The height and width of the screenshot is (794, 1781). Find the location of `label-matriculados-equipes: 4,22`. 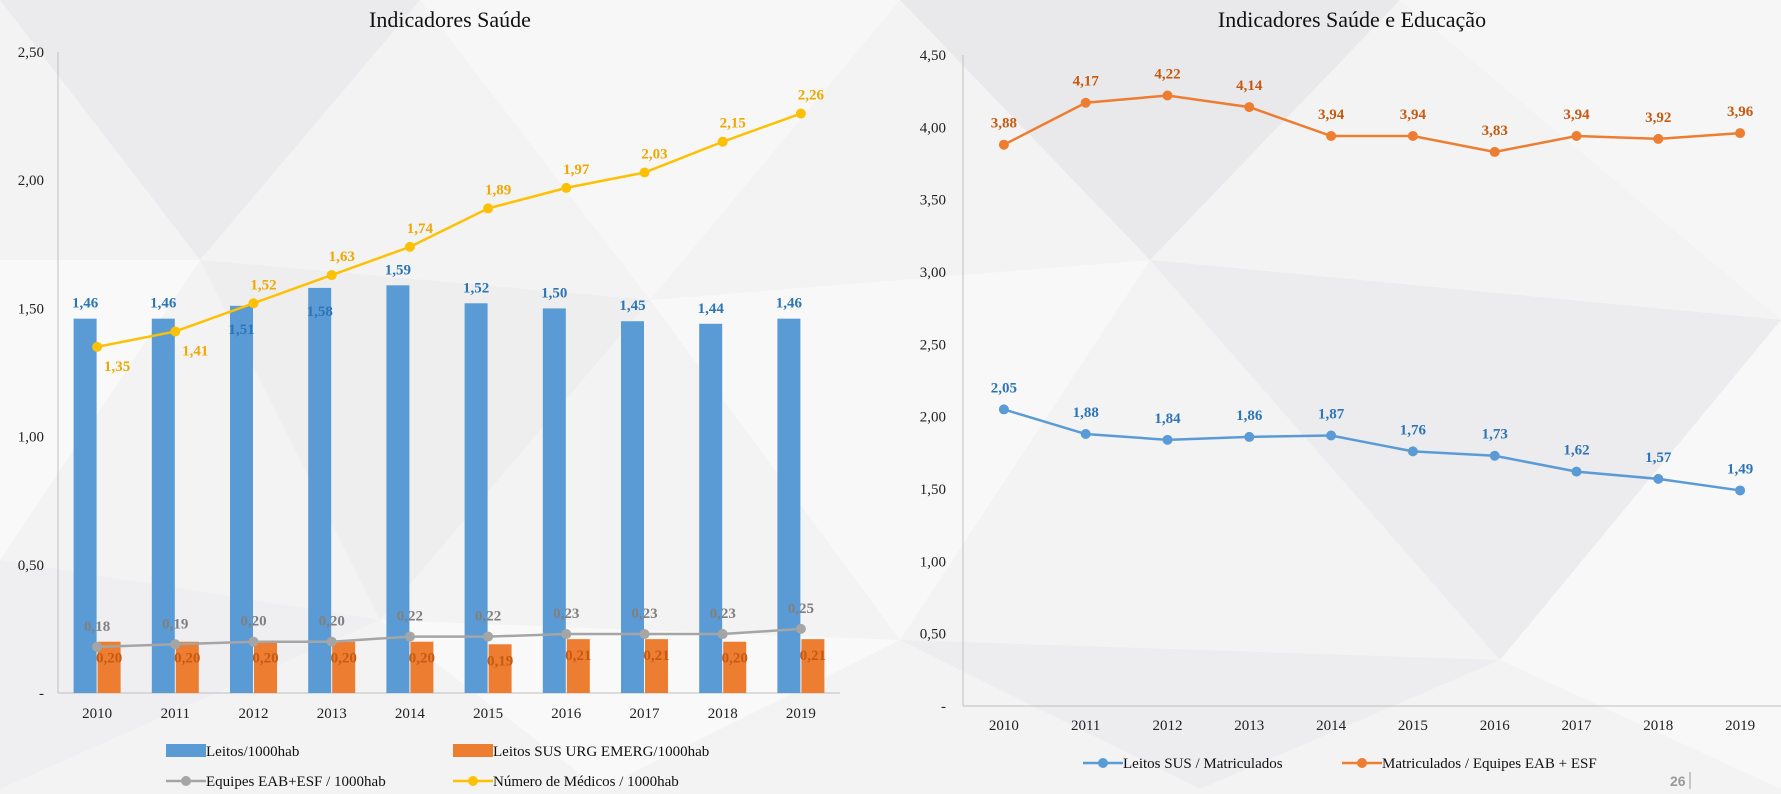

label-matriculados-equipes: 4,22 is located at coordinates (1167, 75).